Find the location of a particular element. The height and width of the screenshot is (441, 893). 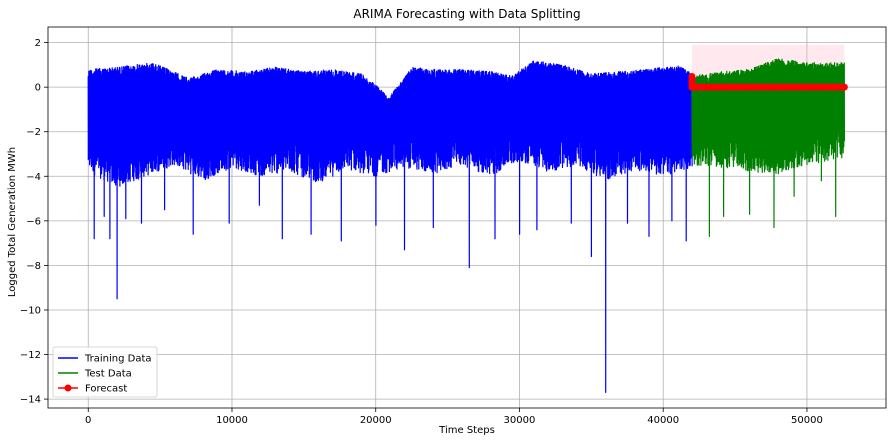

y-tick-label: 0 is located at coordinates (38, 88).